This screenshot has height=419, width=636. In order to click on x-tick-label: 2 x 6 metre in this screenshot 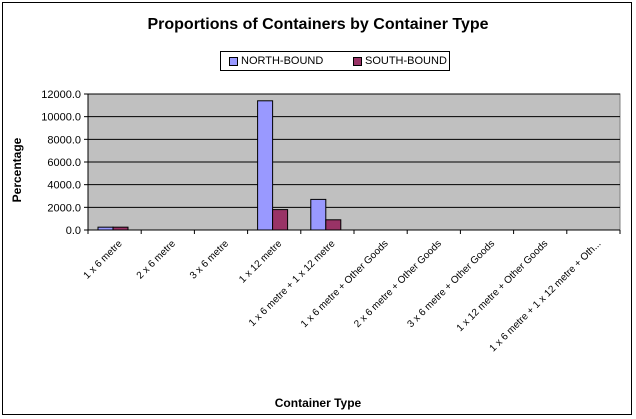, I will do `click(156, 259)`.